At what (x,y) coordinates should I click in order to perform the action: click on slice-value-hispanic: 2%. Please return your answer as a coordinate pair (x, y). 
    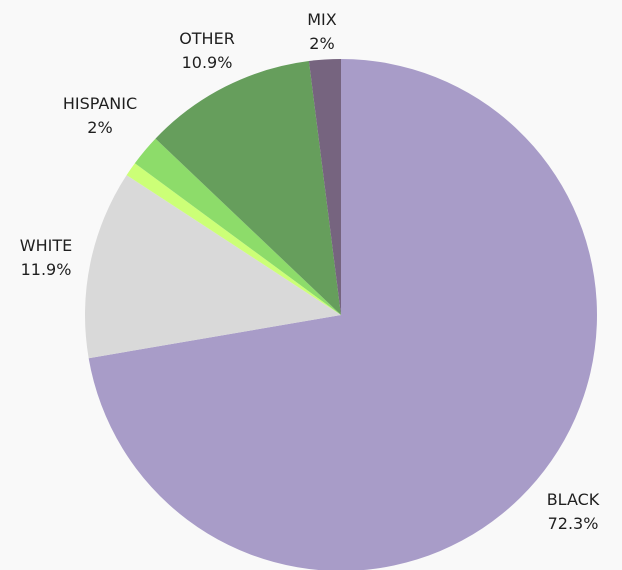
    Looking at the image, I should click on (99, 127).